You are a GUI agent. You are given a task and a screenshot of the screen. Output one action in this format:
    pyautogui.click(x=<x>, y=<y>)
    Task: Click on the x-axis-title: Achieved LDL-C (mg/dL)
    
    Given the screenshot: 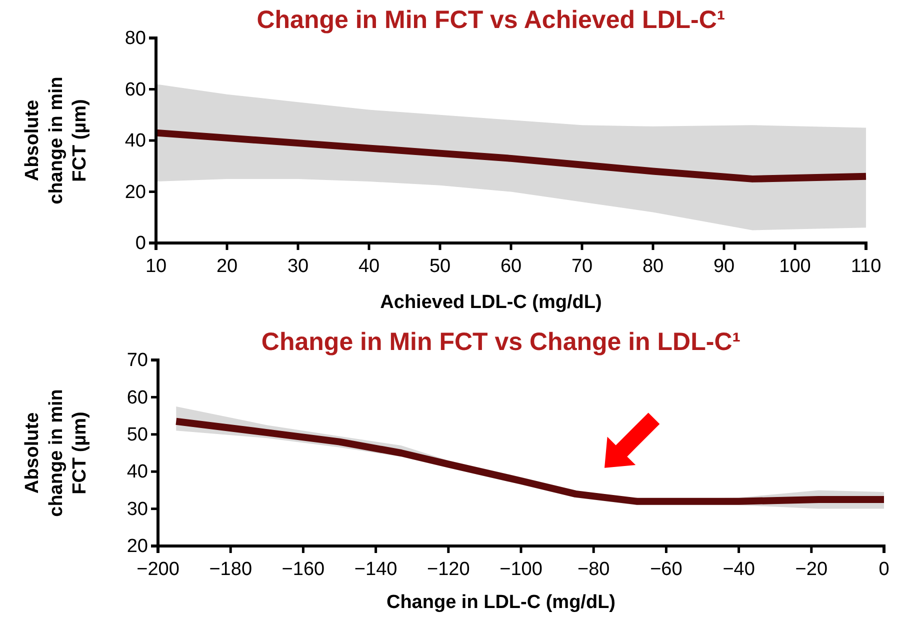 What is the action you would take?
    pyautogui.click(x=491, y=302)
    